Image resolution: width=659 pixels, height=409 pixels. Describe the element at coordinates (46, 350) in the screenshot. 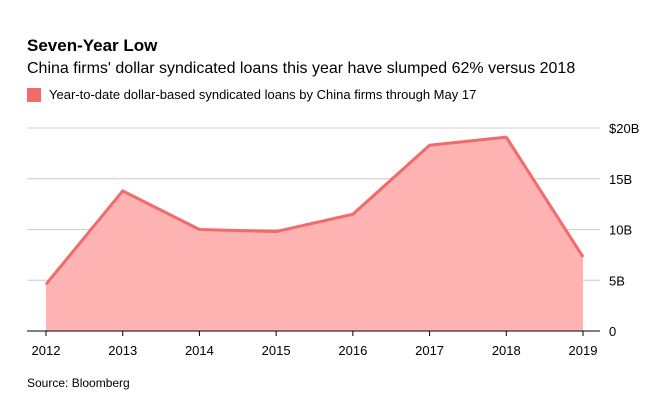

I see `x-tick-label-2012: 2012` at that location.